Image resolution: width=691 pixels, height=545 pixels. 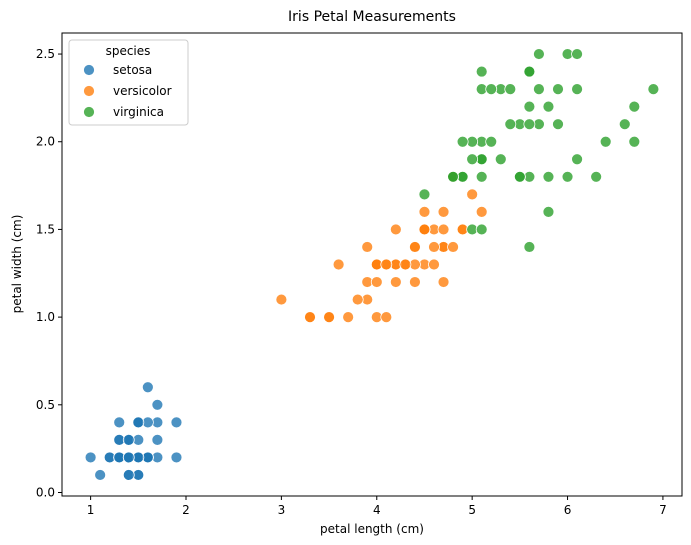 I want to click on legend: species setosa versicolor virginica, so click(x=128, y=82).